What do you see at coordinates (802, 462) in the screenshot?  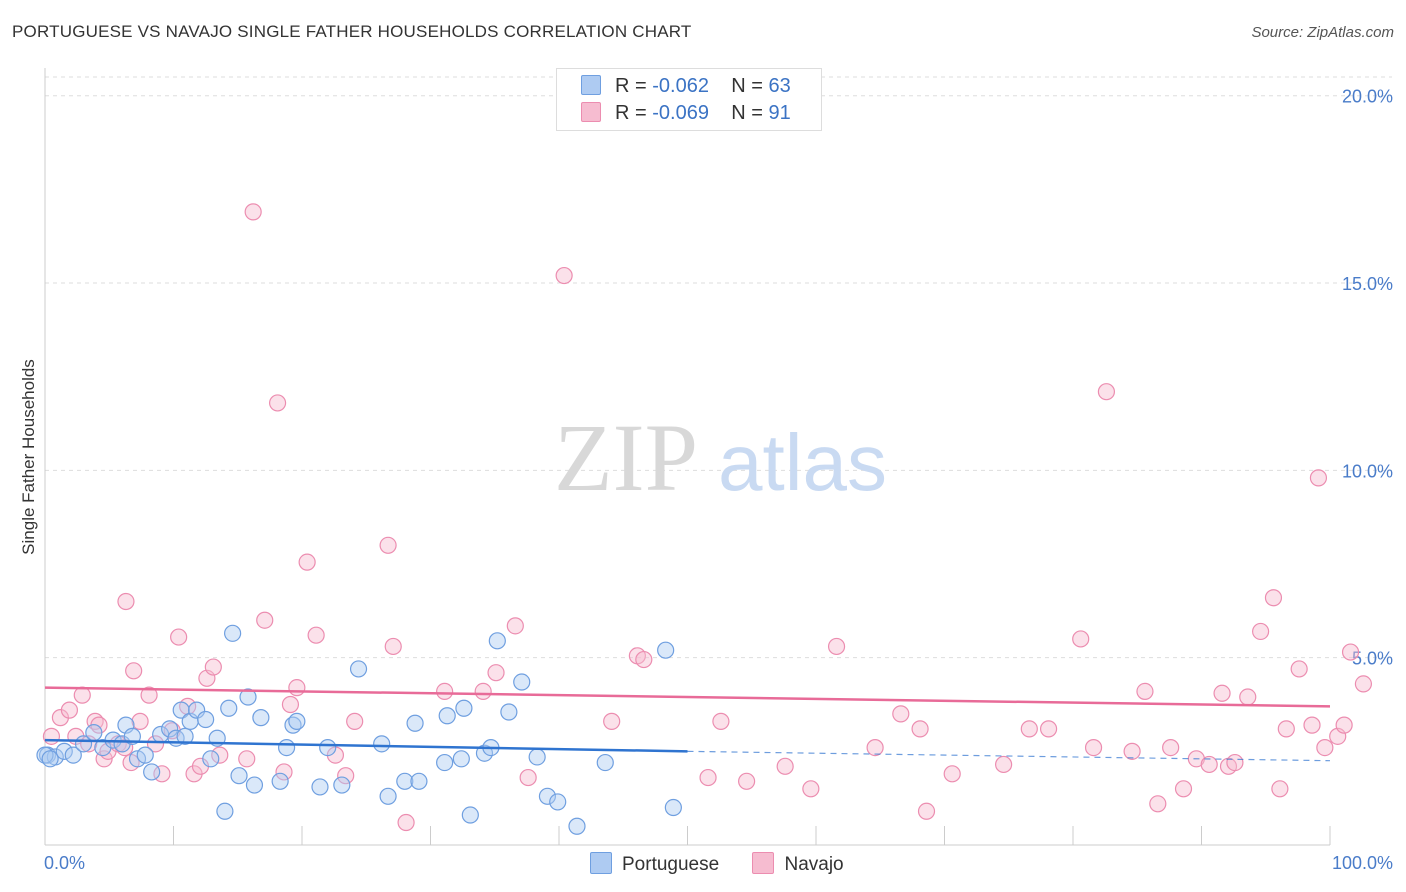 I see `watermark-atlas: atlas` at bounding box center [802, 462].